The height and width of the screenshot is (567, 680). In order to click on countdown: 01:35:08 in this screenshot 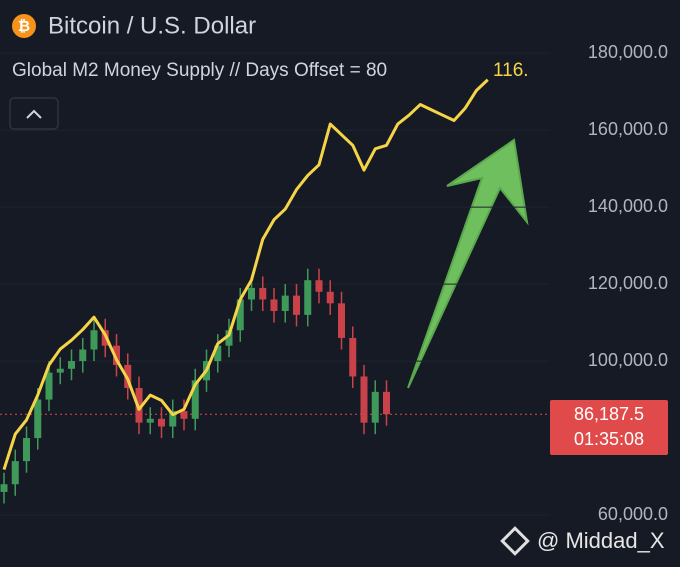, I will do `click(609, 439)`.